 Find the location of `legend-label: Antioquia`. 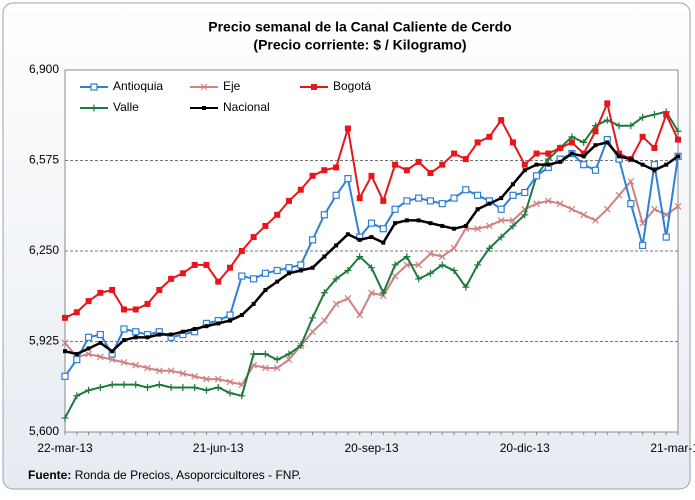

legend-label: Antioquia is located at coordinates (138, 86).